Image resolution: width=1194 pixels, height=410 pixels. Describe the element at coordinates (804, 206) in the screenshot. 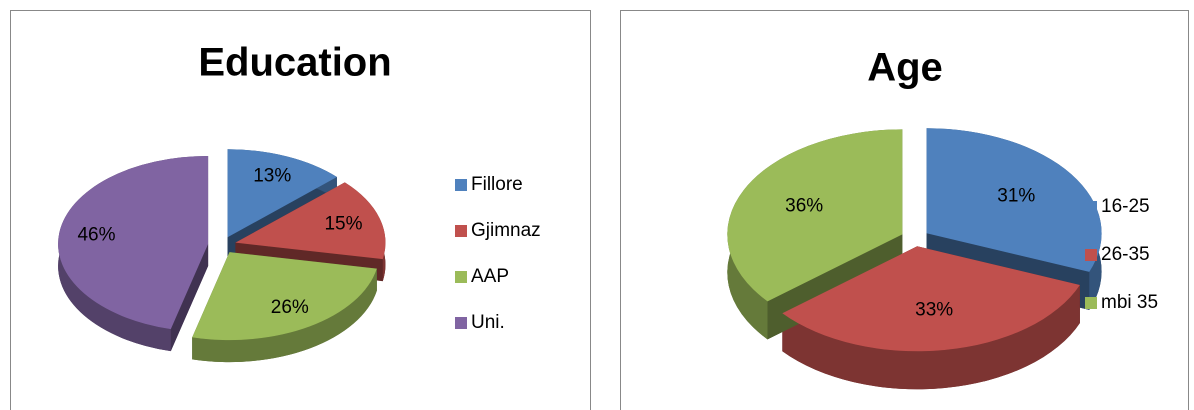

I see `data-label: 36%` at that location.